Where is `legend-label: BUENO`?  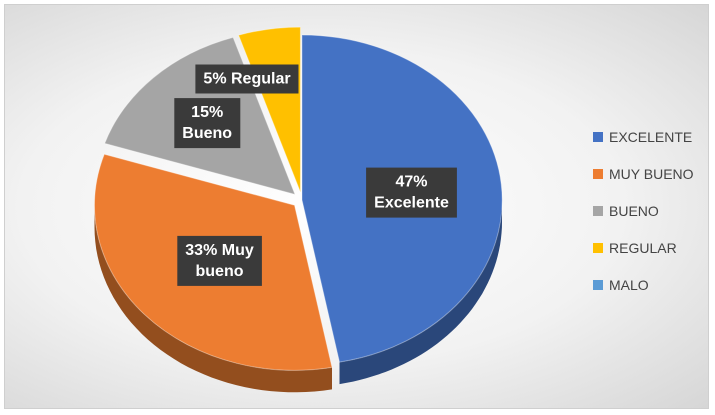 legend-label: BUENO is located at coordinates (634, 210).